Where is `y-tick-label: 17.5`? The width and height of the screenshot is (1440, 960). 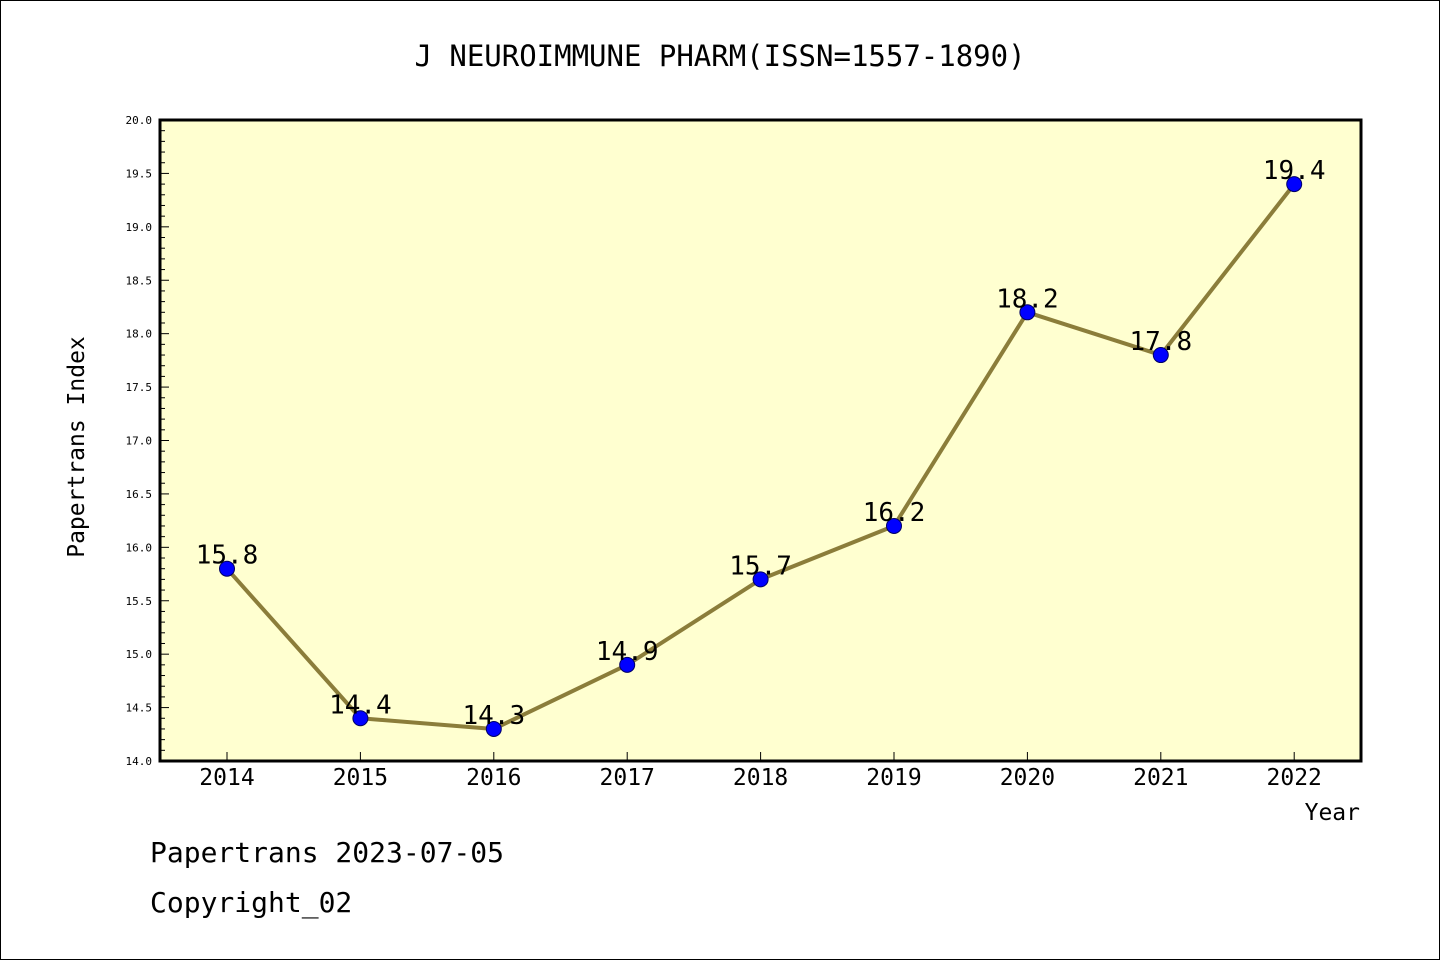 y-tick-label: 17.5 is located at coordinates (139, 387).